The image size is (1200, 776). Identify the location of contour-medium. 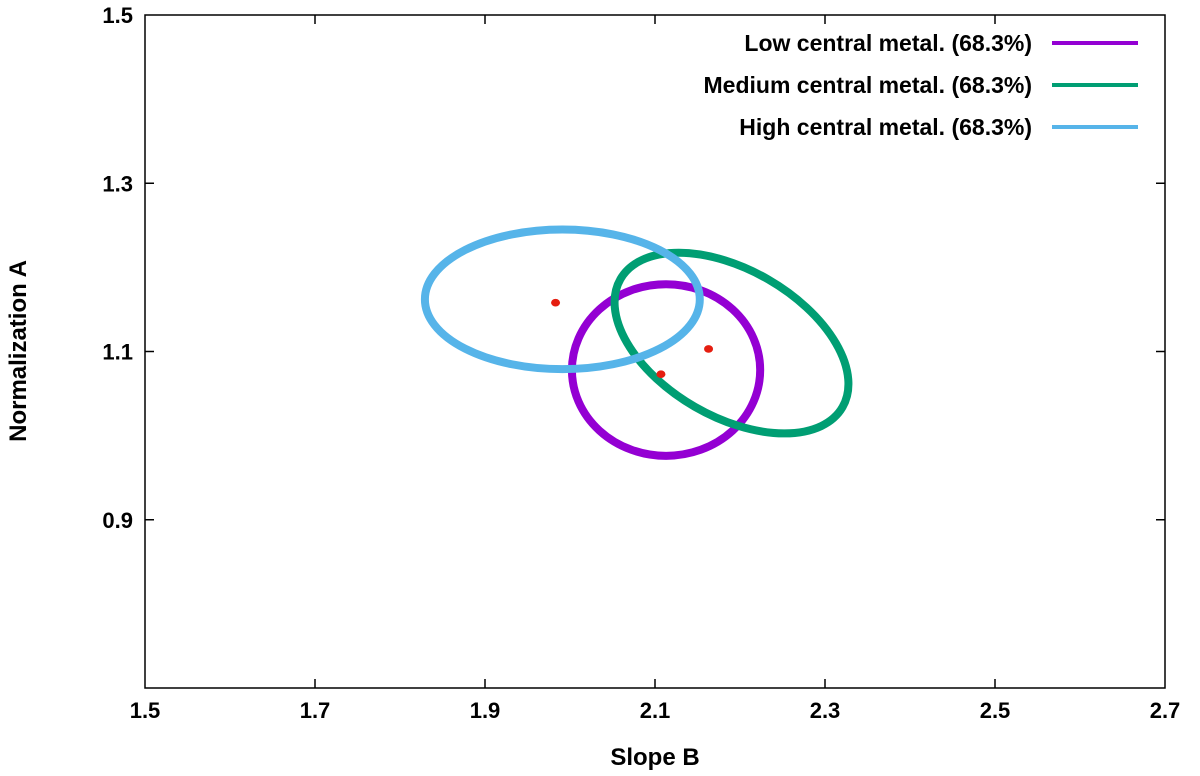
(731, 343).